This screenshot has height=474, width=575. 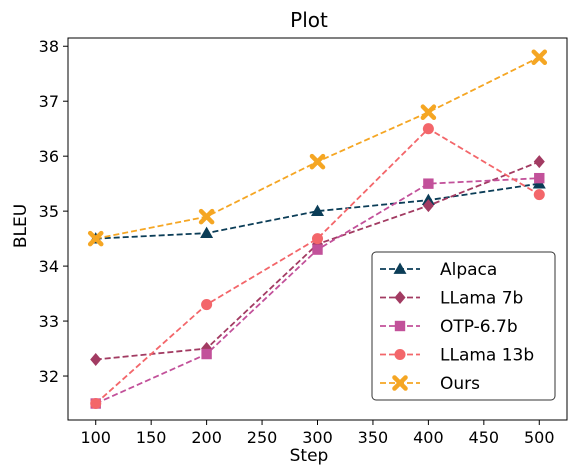 What do you see at coordinates (539, 437) in the screenshot?
I see `x-tick-label: 500` at bounding box center [539, 437].